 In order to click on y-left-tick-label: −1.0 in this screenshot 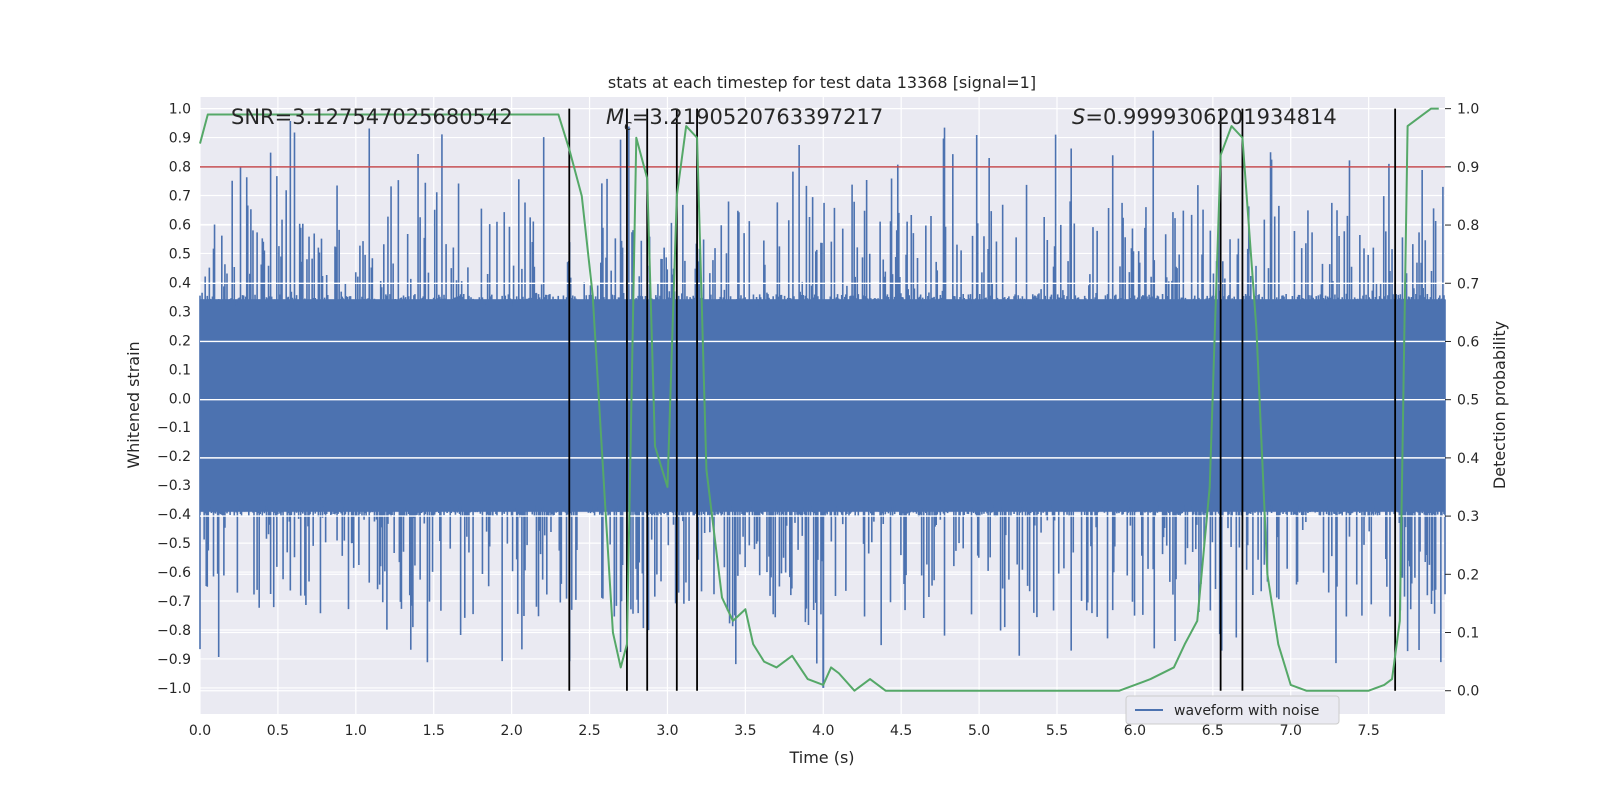, I will do `click(174, 689)`.